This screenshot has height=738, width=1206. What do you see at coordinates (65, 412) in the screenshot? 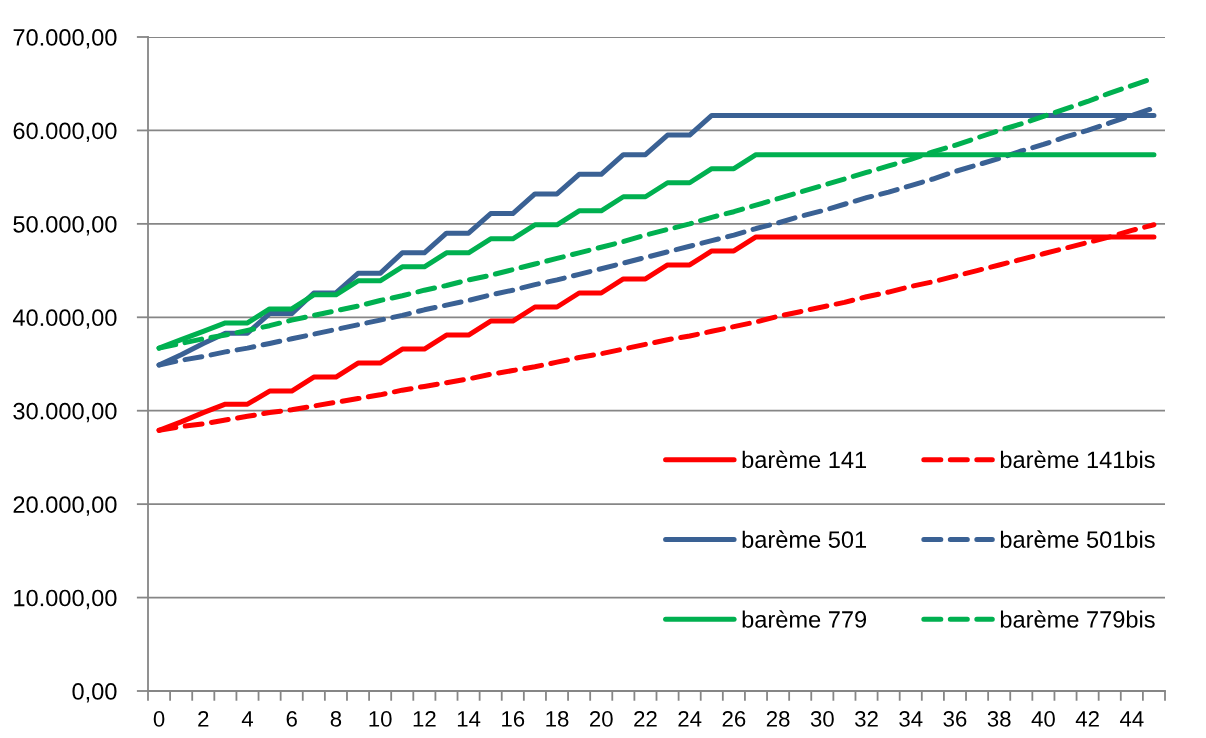
I see `y-tick-label: 30.000,00` at bounding box center [65, 412].